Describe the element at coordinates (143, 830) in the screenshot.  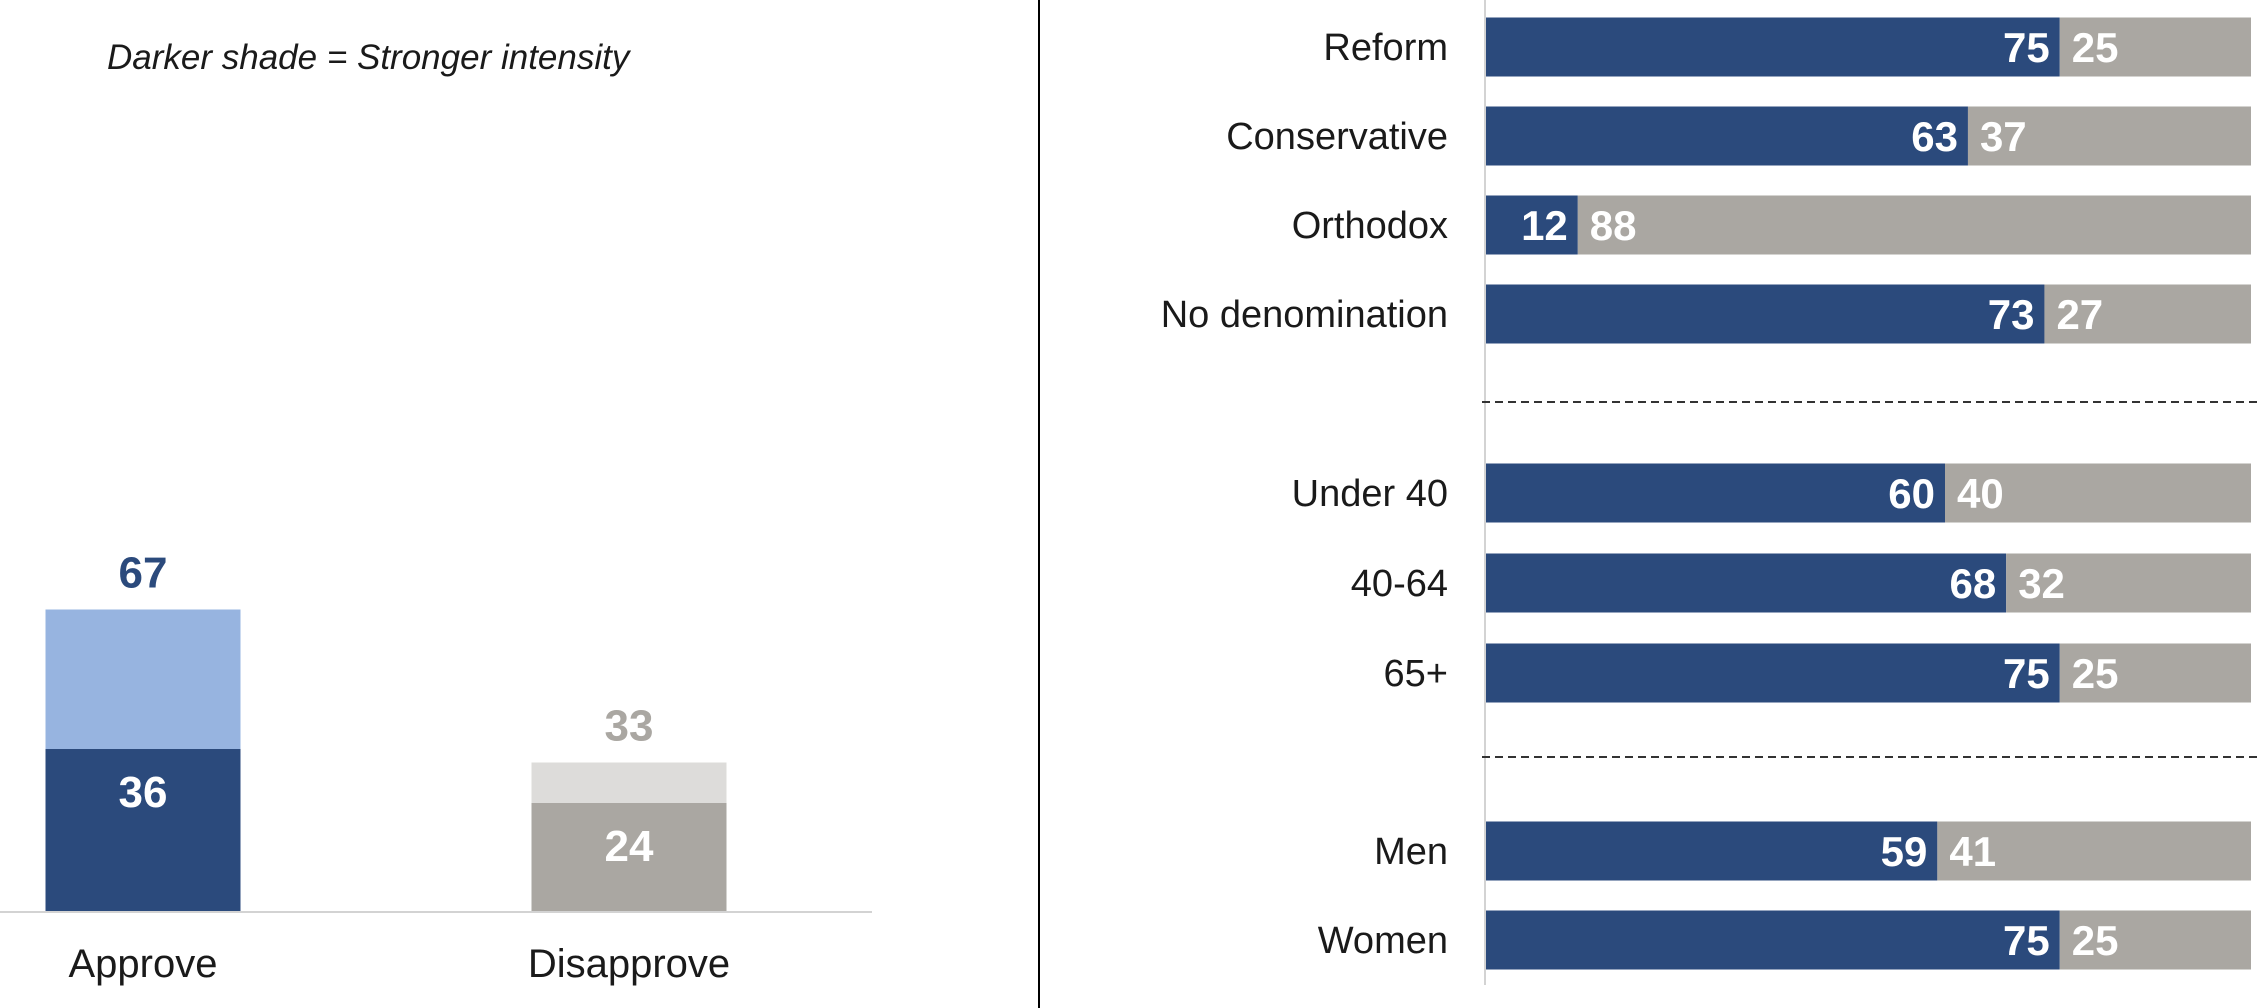
I see `bar-approve-strong` at that location.